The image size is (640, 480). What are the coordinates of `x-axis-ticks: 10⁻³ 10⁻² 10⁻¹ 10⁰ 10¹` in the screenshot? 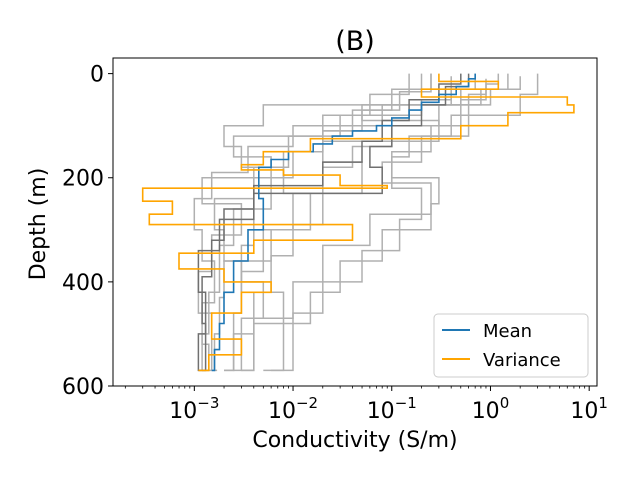 It's located at (366, 405).